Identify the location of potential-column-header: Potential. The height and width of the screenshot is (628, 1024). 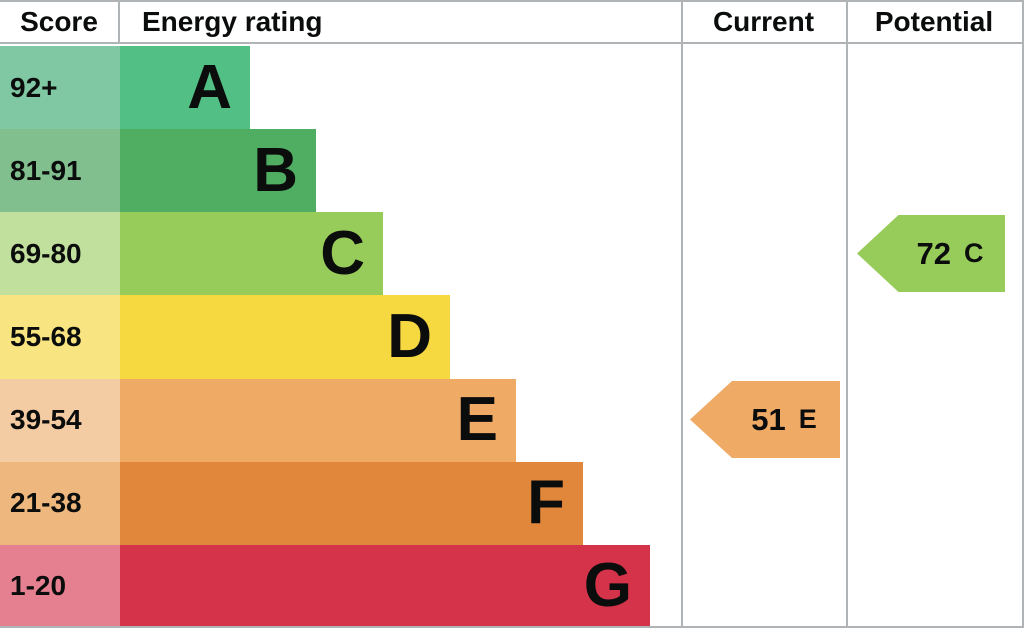
(934, 21).